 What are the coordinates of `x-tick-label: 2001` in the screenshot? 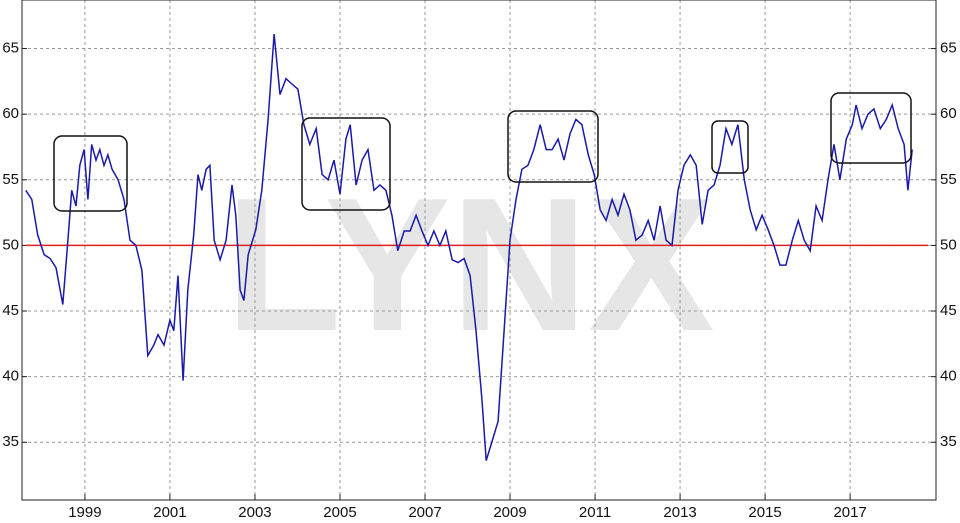 It's located at (169, 512).